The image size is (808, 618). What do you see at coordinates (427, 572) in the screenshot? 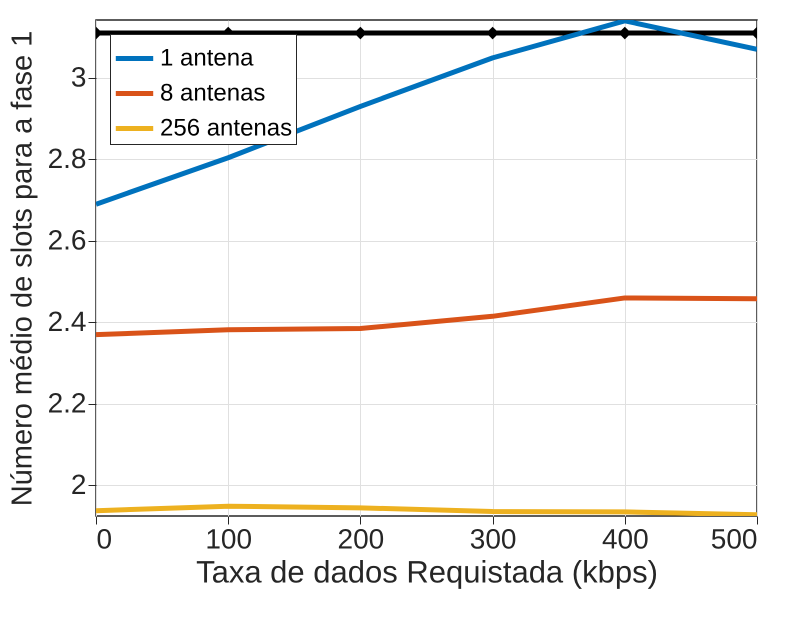
I see `x-axis-title: Taxa de dados Requistada (kbps)` at bounding box center [427, 572].